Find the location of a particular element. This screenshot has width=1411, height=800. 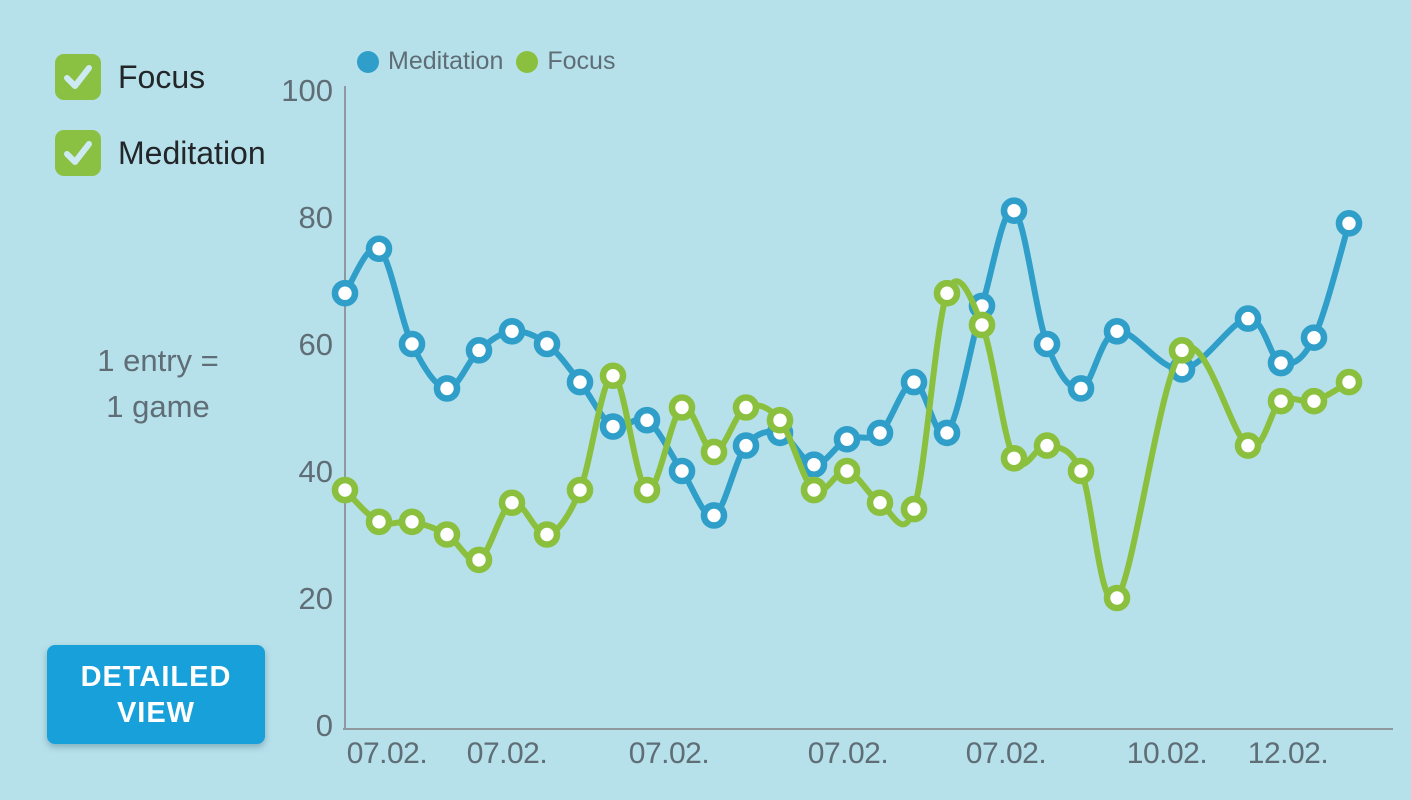

svg-text: 100 is located at coordinates (307, 90).